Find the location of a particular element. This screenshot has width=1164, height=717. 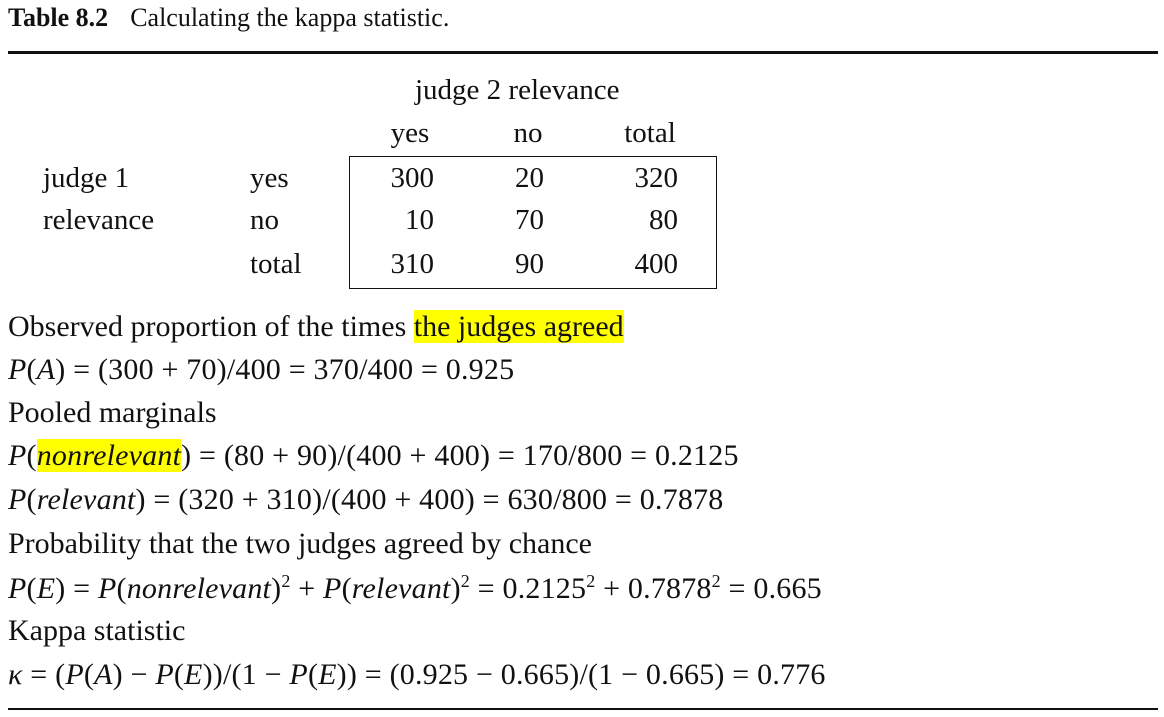

table-cell: 400 is located at coordinates (656, 264).